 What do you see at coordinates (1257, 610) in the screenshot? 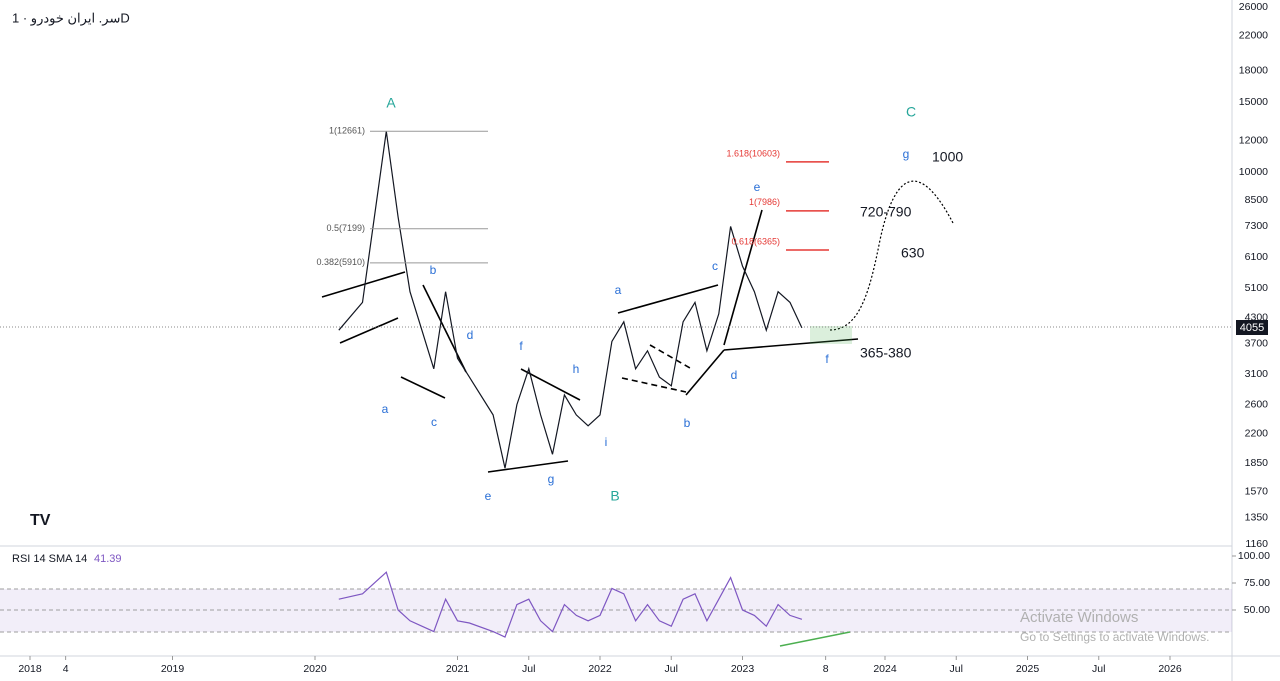
I see `rsi-tick-label: 50.00` at bounding box center [1257, 610].